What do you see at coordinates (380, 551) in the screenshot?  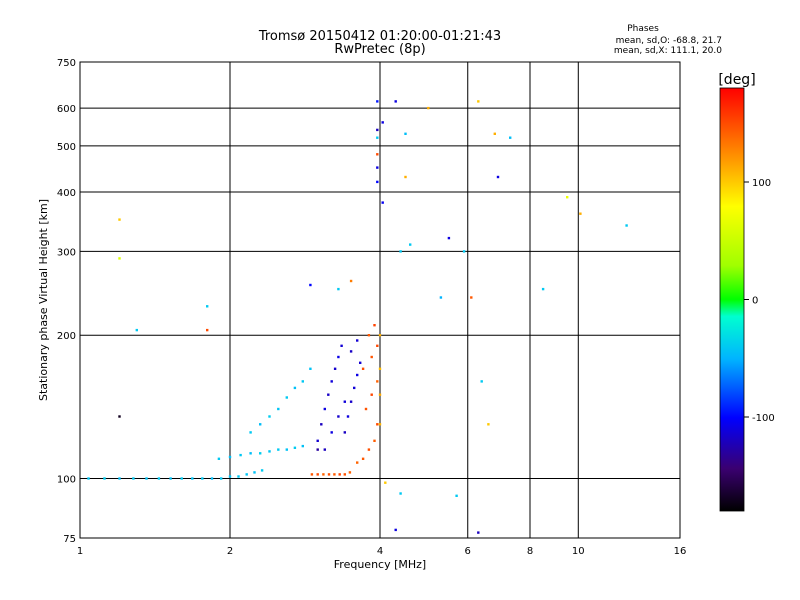 I see `x-tick-label: 4` at bounding box center [380, 551].